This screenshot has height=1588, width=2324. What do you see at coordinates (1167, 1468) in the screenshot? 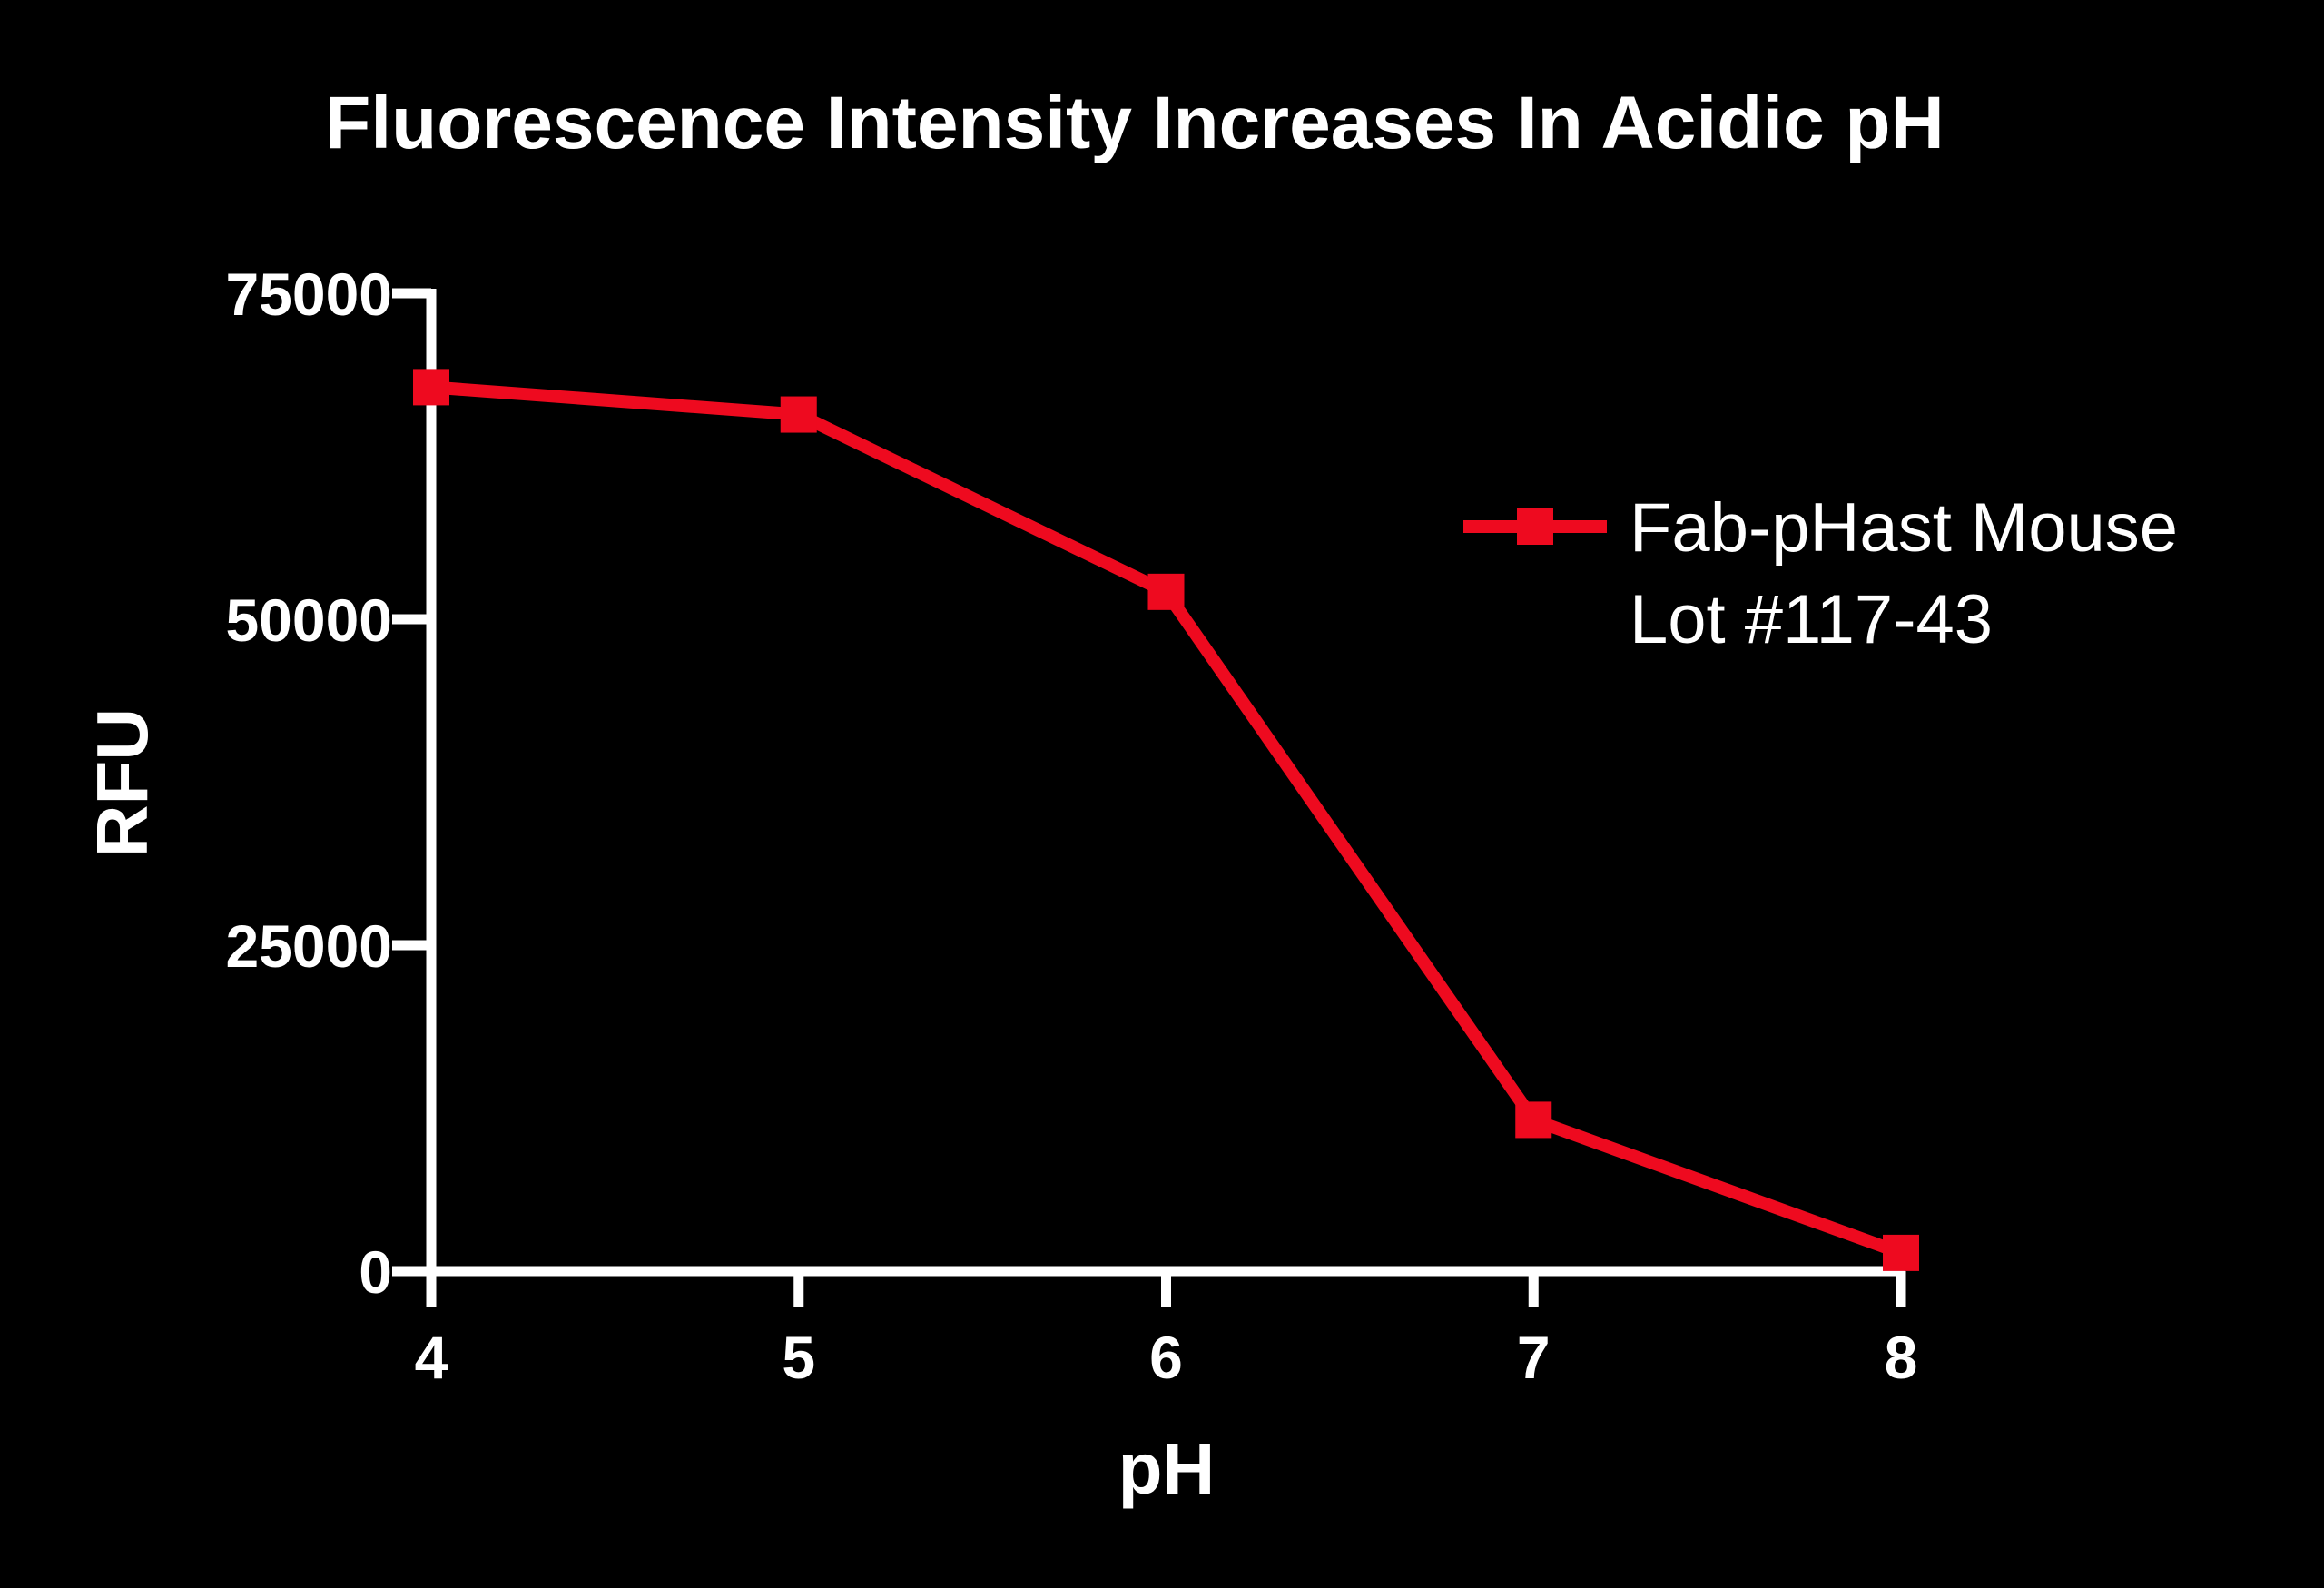
I see `x-axis-label: pH` at bounding box center [1167, 1468].